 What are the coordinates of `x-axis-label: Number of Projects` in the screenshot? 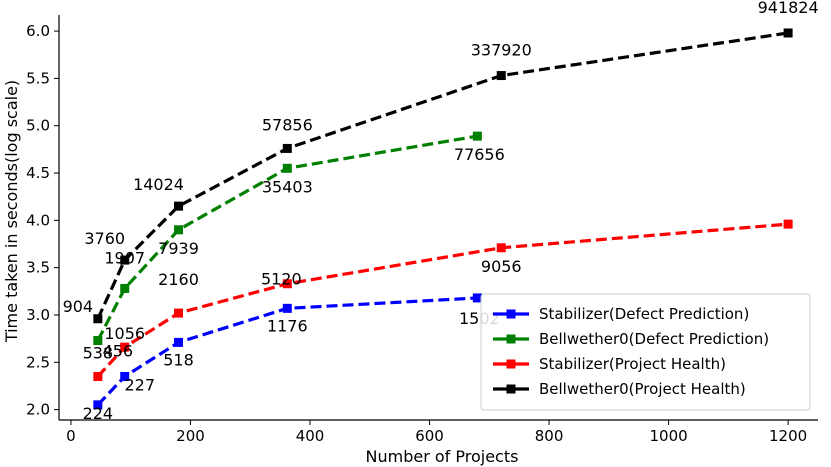 It's located at (442, 456).